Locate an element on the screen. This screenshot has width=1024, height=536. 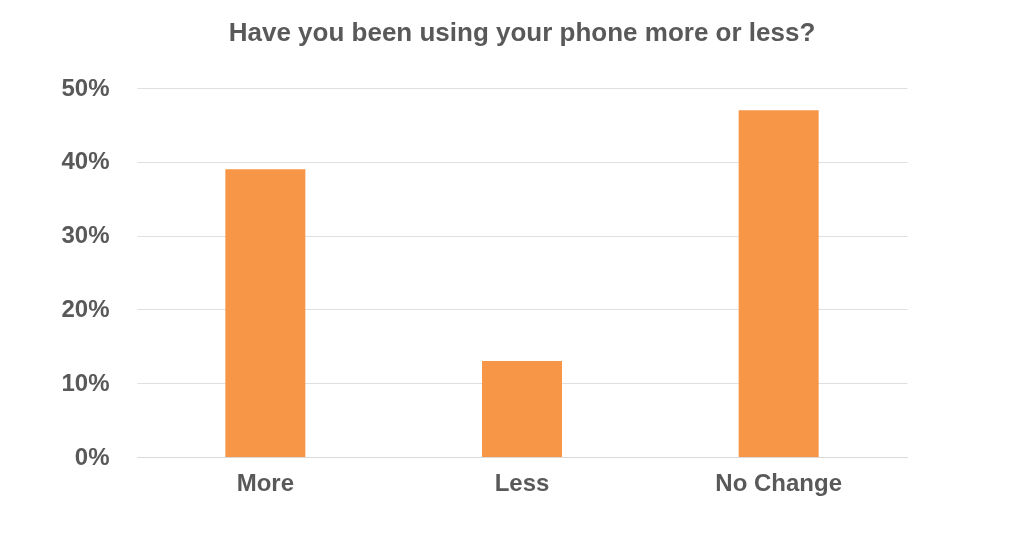
x-tick-label: Less is located at coordinates (522, 482).